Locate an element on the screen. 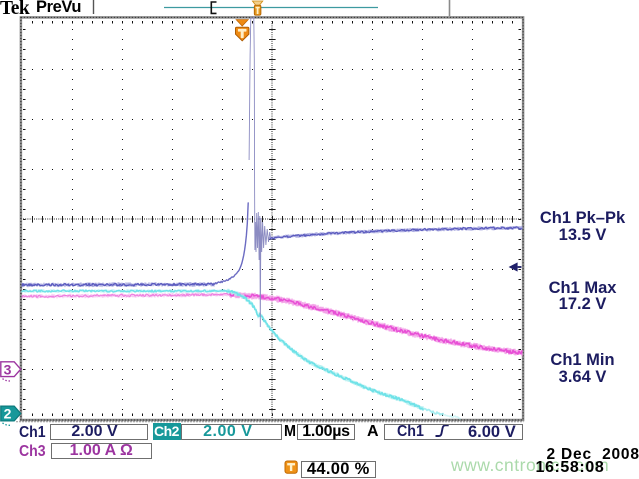  svg-text: 3 is located at coordinates (8, 369).